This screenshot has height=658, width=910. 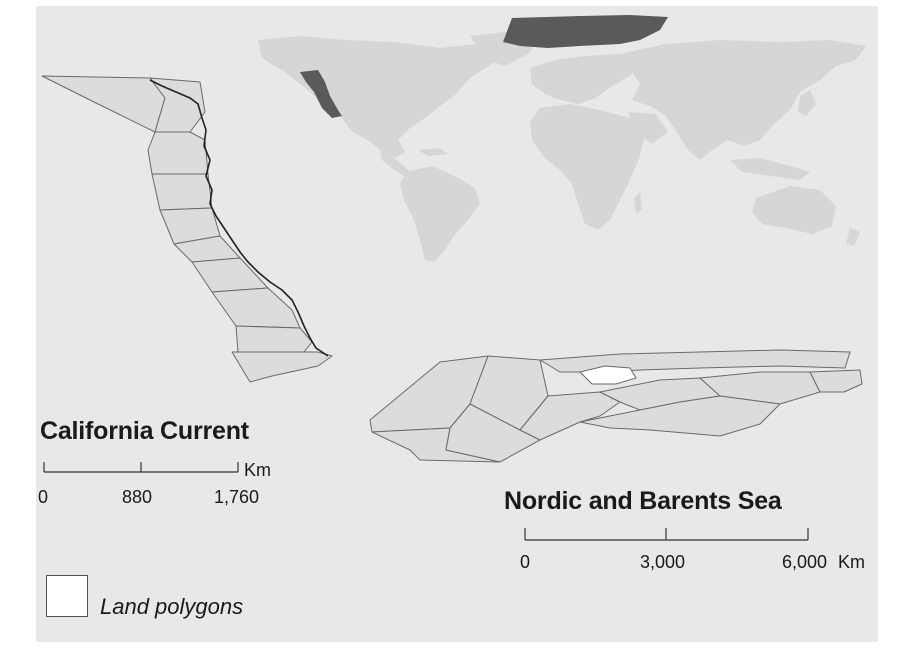 I want to click on south-america-landmass, so click(x=440, y=214).